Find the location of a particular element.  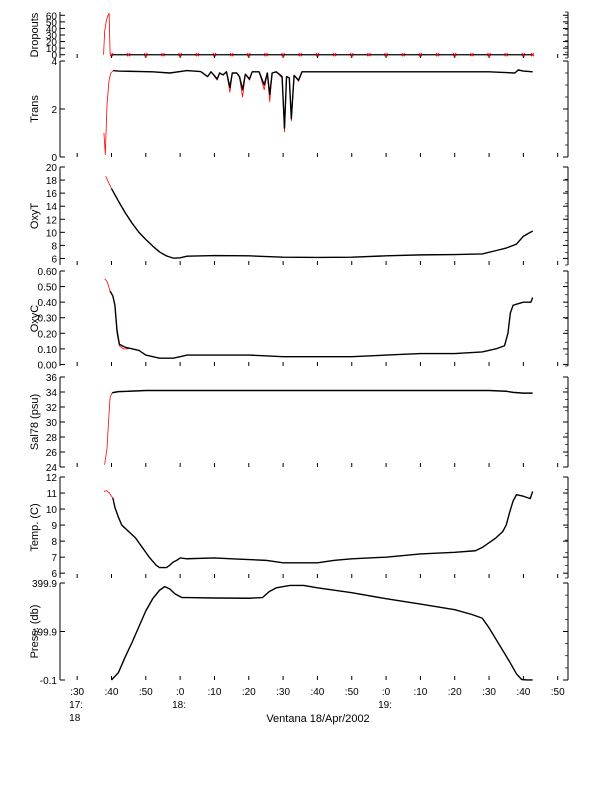

y-tick-label: 26 is located at coordinates (52, 453).